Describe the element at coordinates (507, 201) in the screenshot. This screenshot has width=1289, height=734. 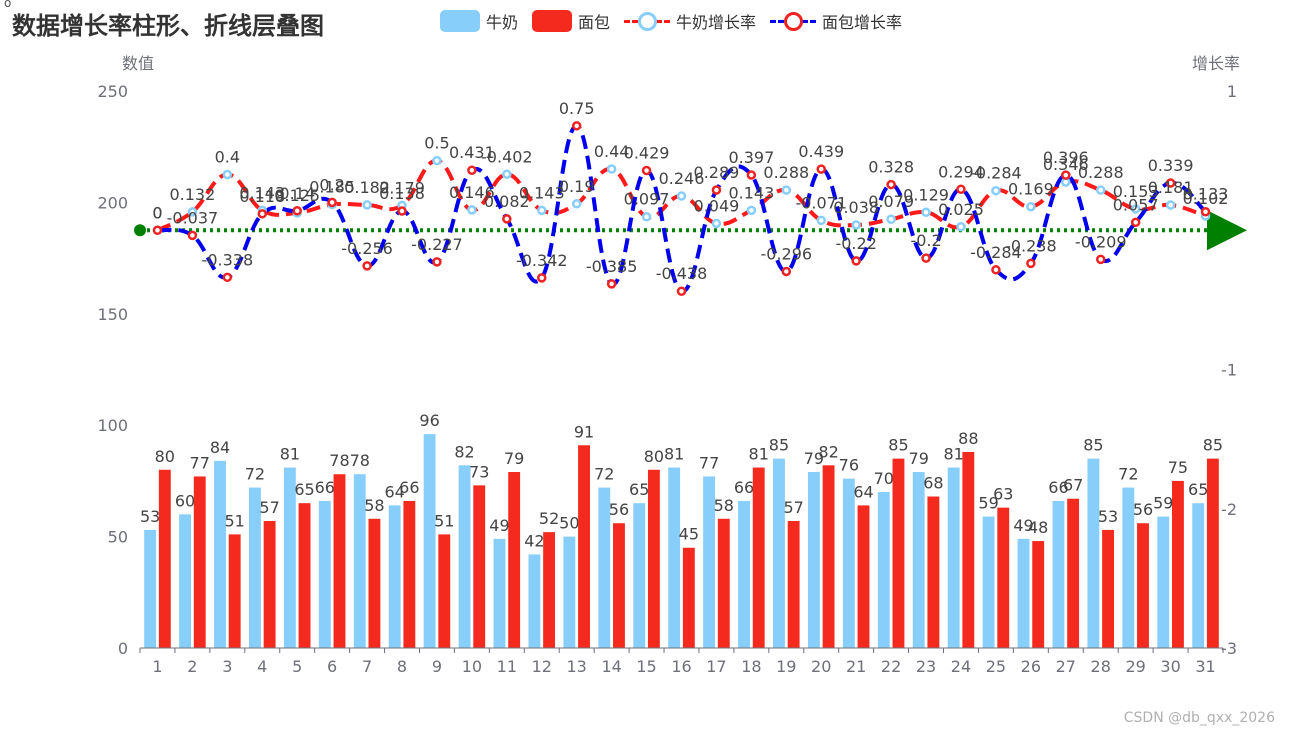
I see `bread-rate-label: 0.082` at that location.